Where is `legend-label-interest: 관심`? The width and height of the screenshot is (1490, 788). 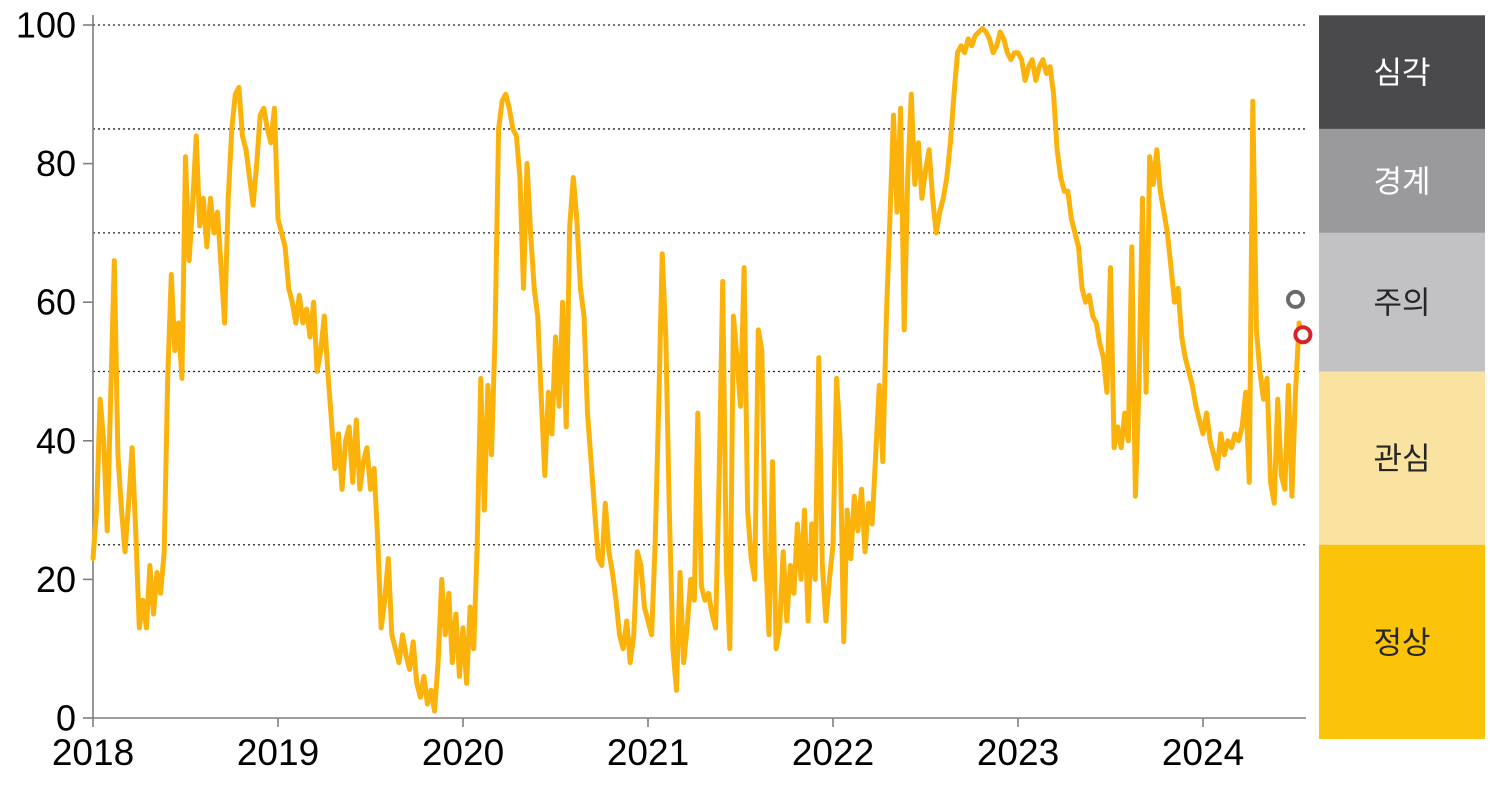
legend-label-interest: 관심 is located at coordinates (1401, 459).